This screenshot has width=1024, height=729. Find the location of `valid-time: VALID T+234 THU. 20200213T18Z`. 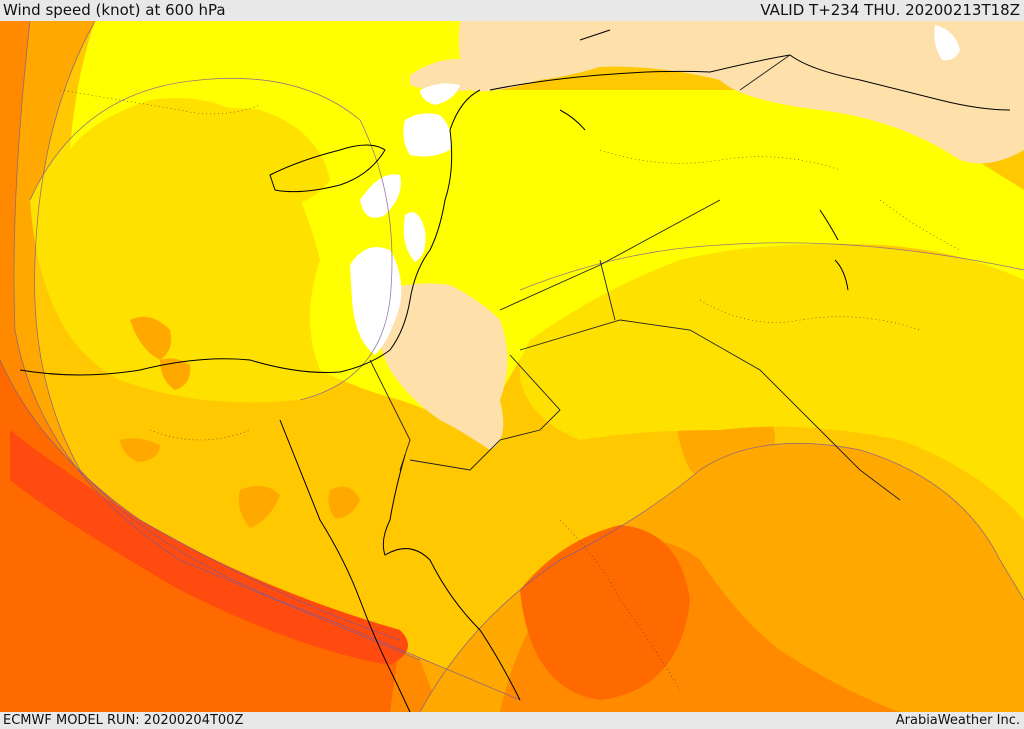

valid-time: VALID T+234 THU. 20200213T18Z is located at coordinates (890, 10).